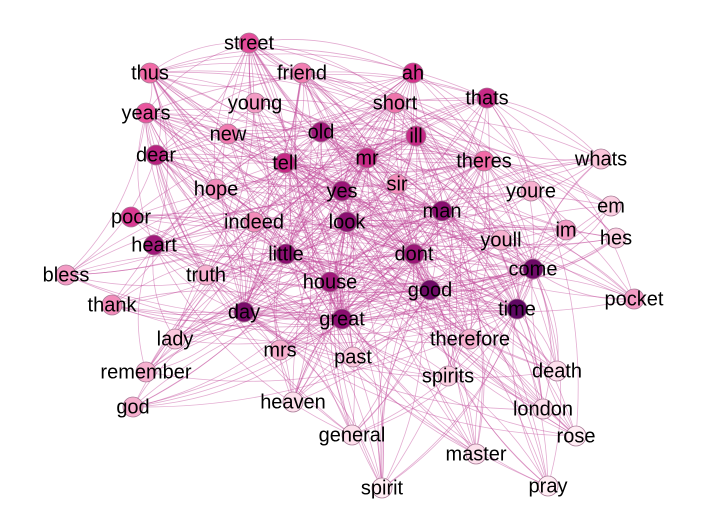  Describe the element at coordinates (431, 315) in the screenshot. I see `edge-spirits-dont` at that location.